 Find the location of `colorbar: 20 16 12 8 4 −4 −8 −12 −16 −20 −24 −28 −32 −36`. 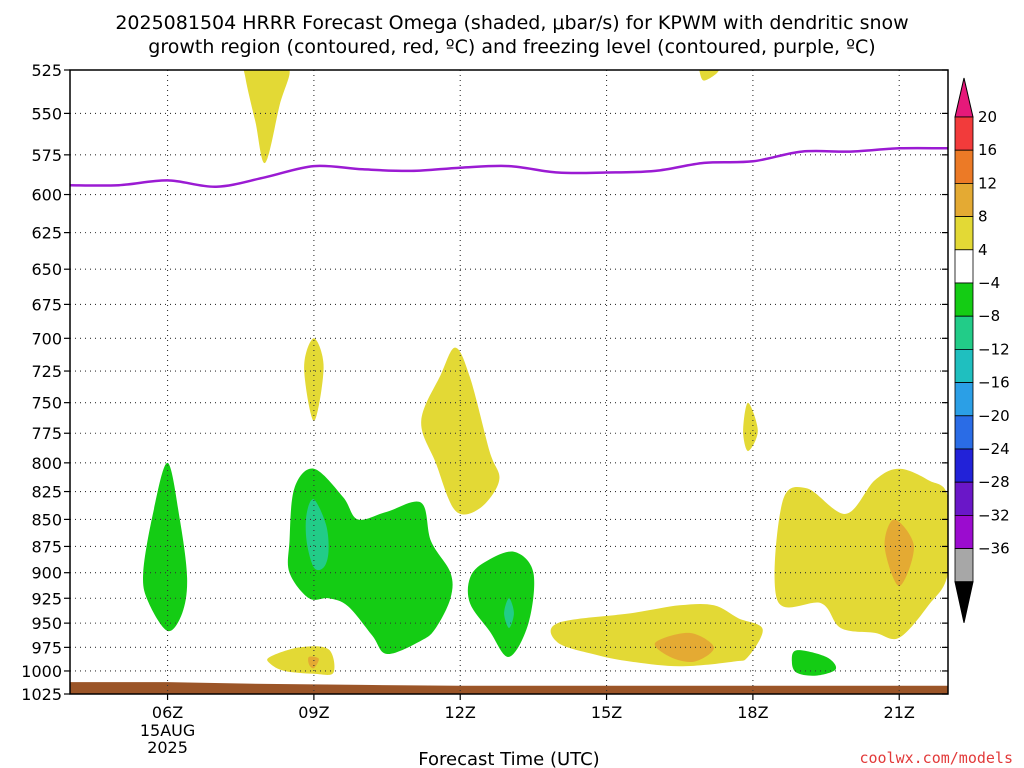

colorbar: 20 16 12 8 4 −4 −8 −12 −16 −20 −24 −28 −32 −36 is located at coordinates (982, 350).